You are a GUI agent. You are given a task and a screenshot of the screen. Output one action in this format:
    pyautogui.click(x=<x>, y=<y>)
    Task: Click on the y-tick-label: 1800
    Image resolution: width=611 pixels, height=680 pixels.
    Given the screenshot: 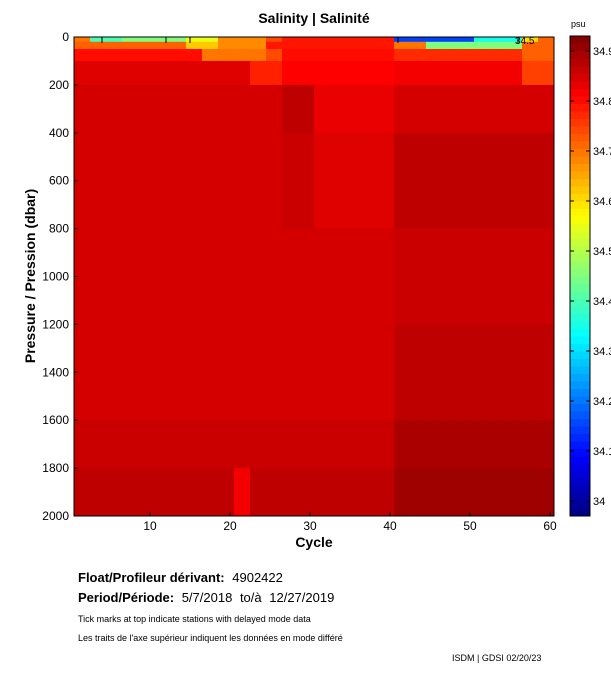 What is the action you would take?
    pyautogui.click(x=55, y=468)
    